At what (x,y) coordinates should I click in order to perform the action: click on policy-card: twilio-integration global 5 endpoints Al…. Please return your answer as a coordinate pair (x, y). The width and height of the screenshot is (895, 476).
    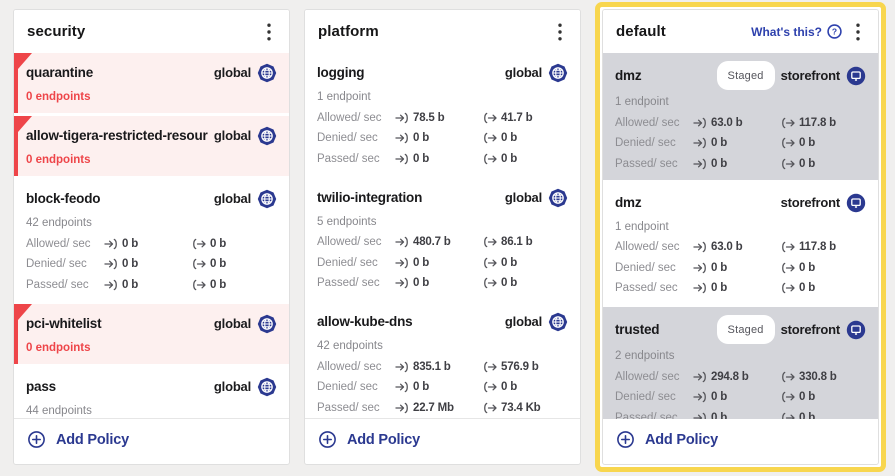
    Looking at the image, I should click on (442, 238).